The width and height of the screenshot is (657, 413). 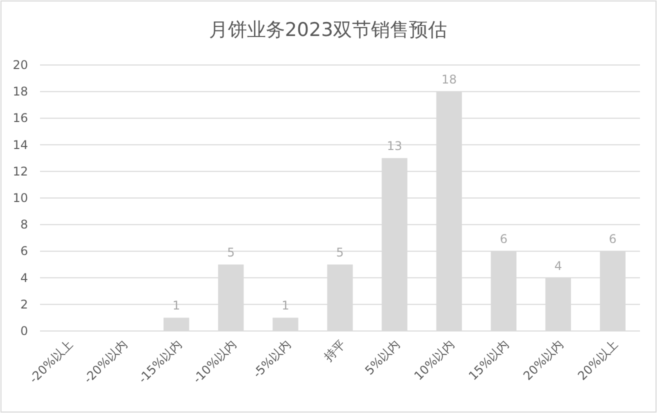 I want to click on x-tick-label: 持平, so click(x=334, y=350).